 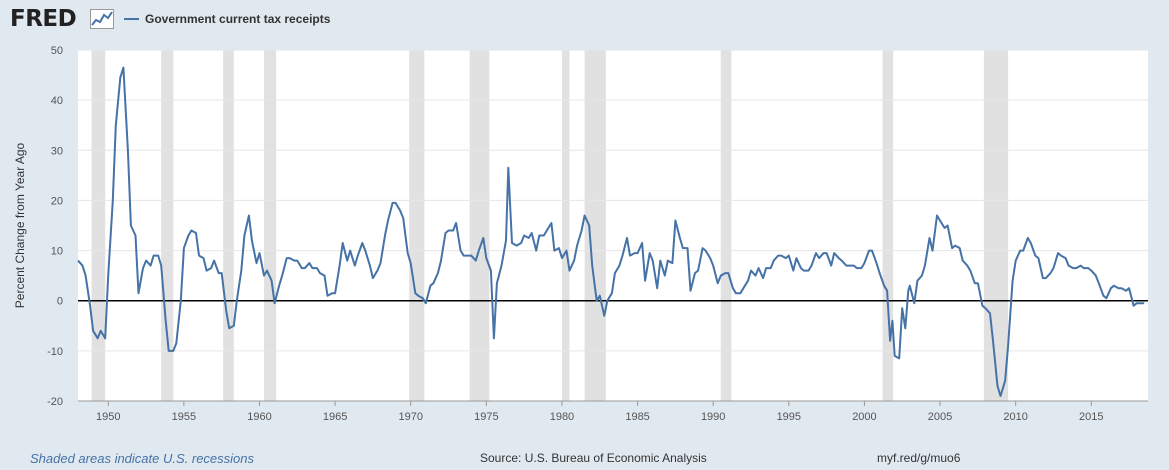 I want to click on source-text: Source: U.S. Bureau of Economic Analysis, so click(x=593, y=458).